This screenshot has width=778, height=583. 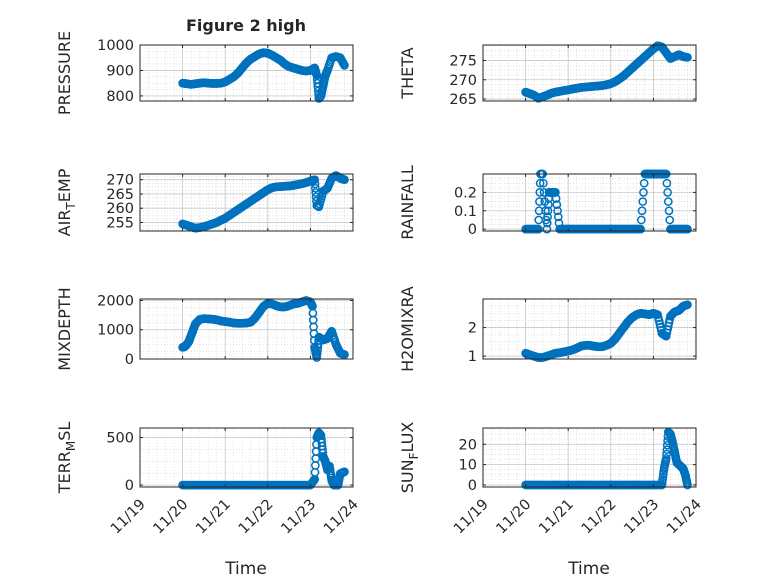 I want to click on y-tick-label: 10, so click(x=468, y=466).